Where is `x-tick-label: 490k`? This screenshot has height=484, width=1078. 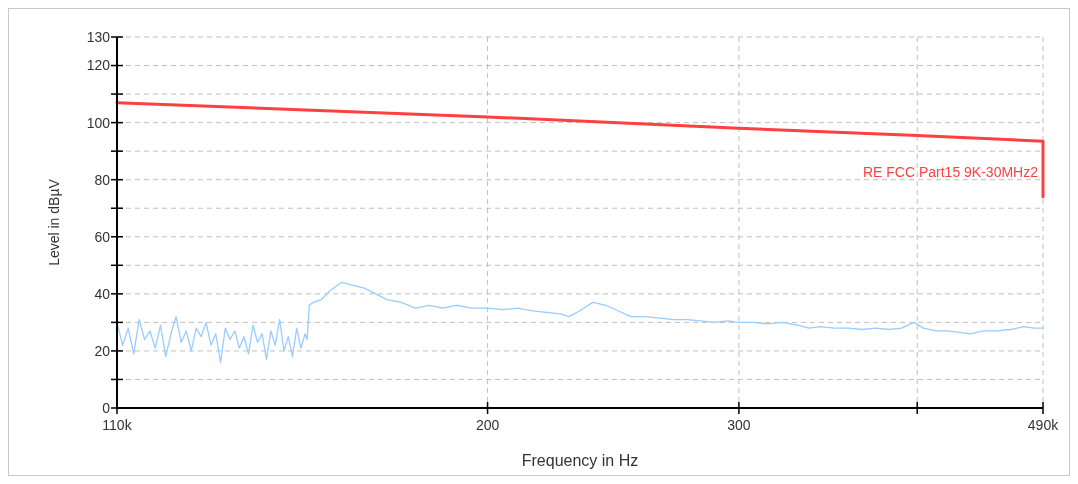
x-tick-label: 490k is located at coordinates (1043, 425).